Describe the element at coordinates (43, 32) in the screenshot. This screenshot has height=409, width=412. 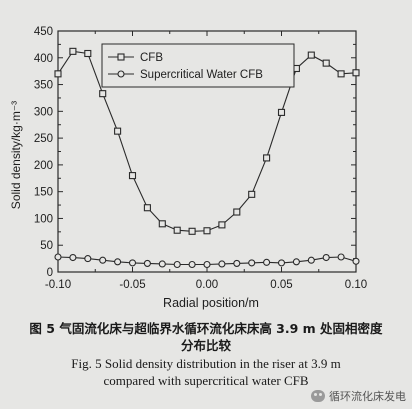
I see `y-tick-label: 450` at that location.